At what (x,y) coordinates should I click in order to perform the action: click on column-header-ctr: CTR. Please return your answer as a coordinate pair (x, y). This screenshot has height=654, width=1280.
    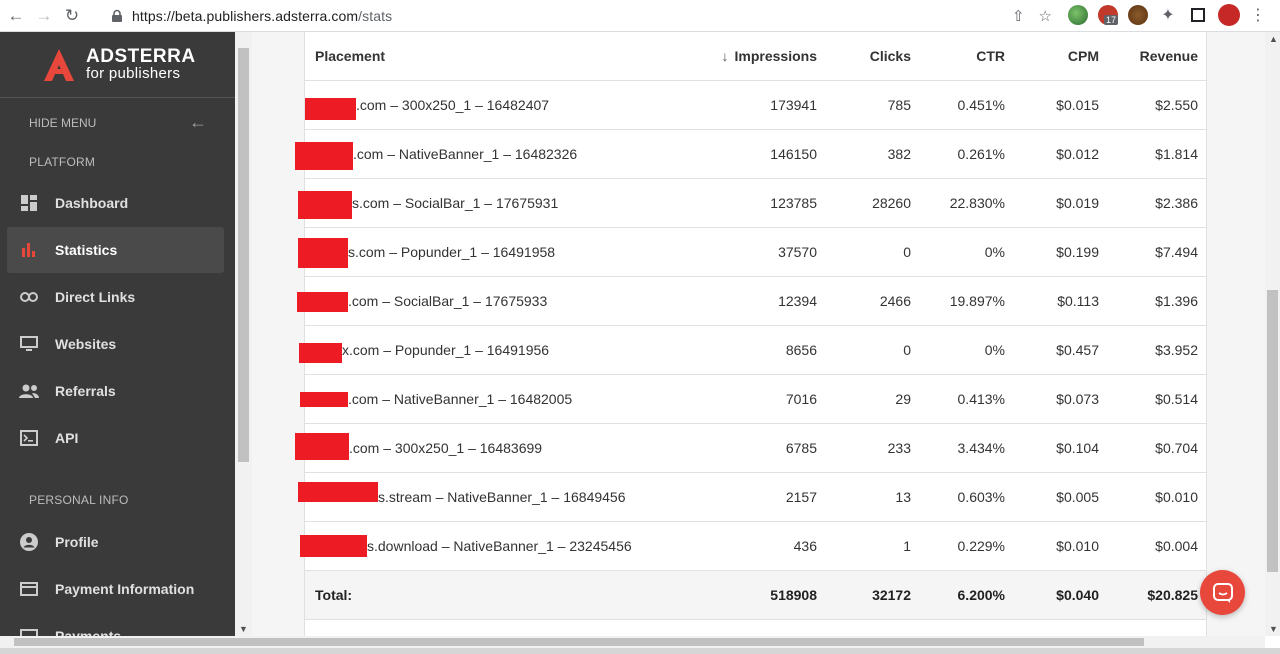
    Looking at the image, I should click on (990, 56).